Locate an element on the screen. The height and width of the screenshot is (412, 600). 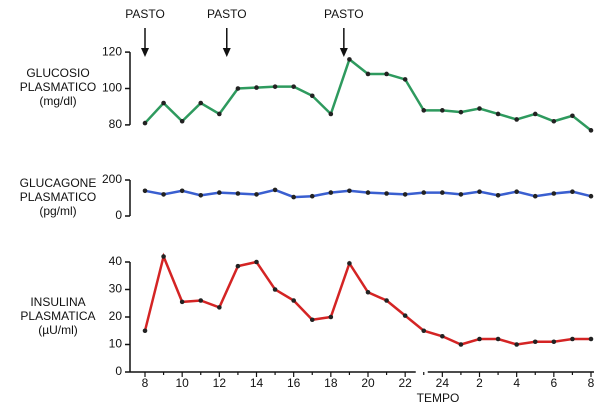
x-axis-label: TEMPO is located at coordinates (438, 398).